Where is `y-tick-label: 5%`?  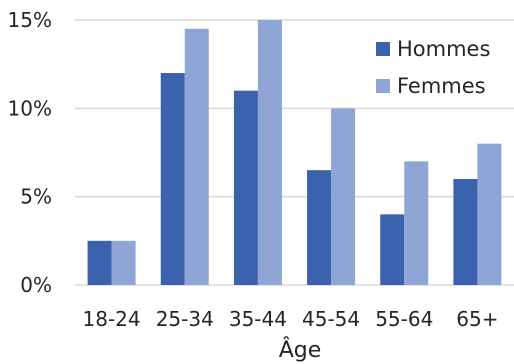 y-tick-label: 5% is located at coordinates (36, 197).